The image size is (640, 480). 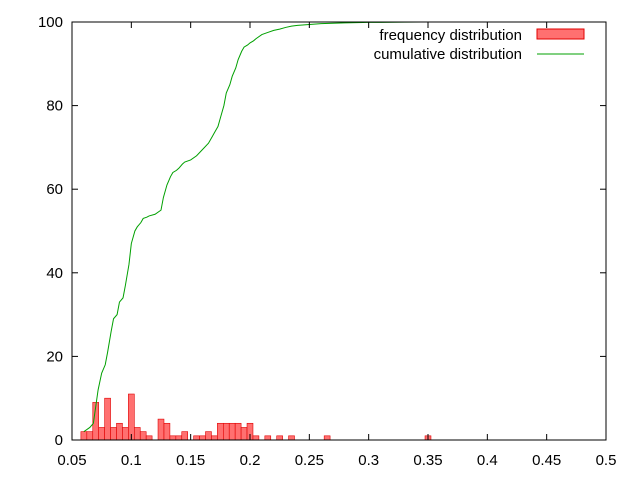 What do you see at coordinates (71, 460) in the screenshot?
I see `x-tick-label: 0.05` at bounding box center [71, 460].